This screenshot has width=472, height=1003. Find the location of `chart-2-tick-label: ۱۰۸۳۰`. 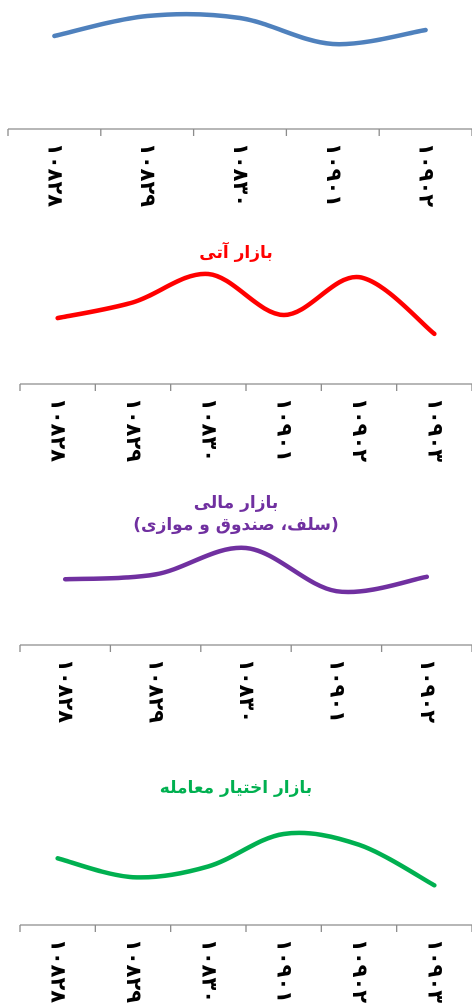

chart-2-tick-label: ۱۰۸۳۰ is located at coordinates (209, 430).